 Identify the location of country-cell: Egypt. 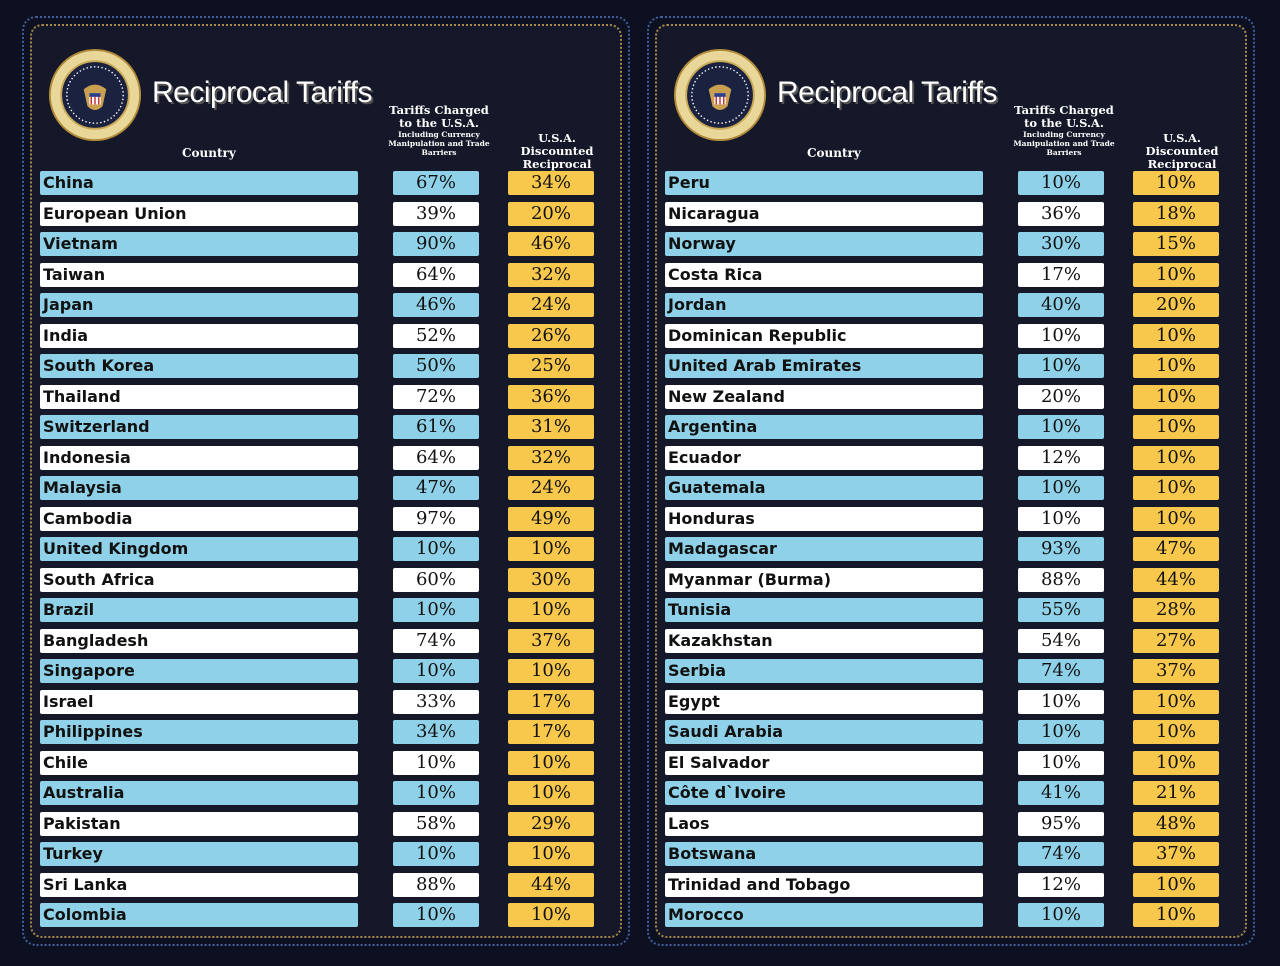
(824, 701).